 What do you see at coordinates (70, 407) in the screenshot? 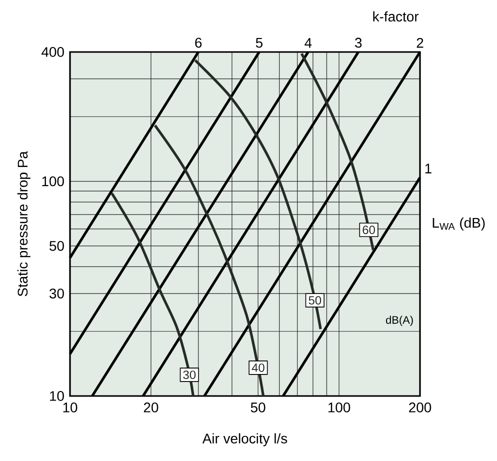
I see `x-tick-label: 10` at bounding box center [70, 407].